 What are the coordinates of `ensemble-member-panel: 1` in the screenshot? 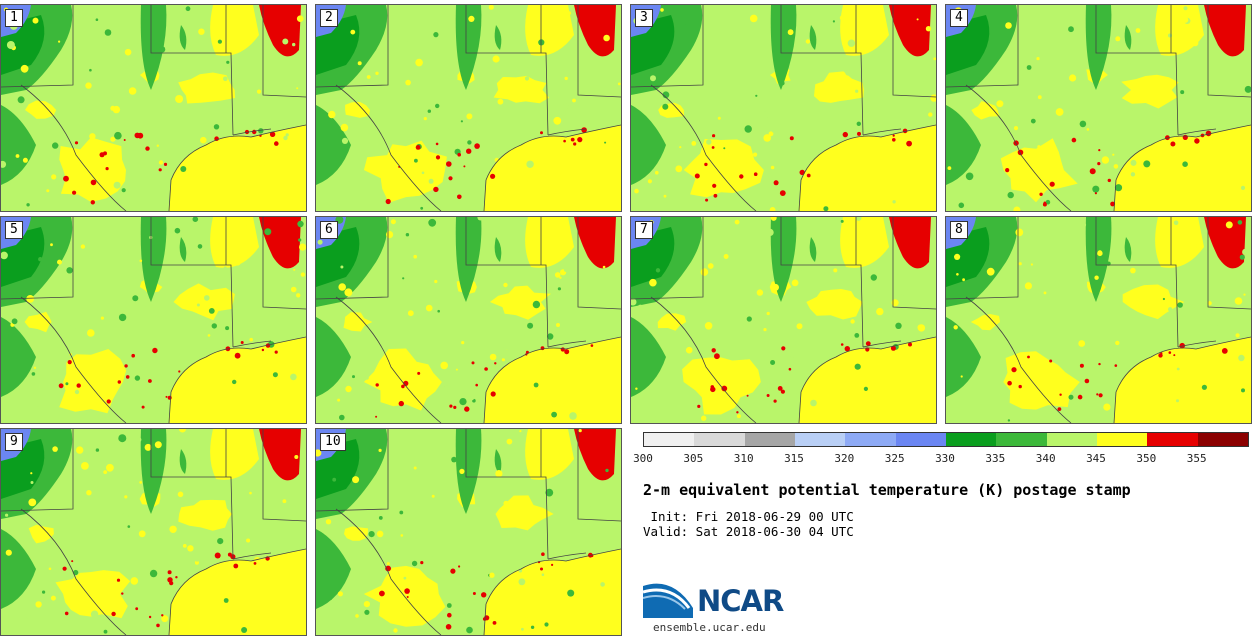 It's located at (153, 108).